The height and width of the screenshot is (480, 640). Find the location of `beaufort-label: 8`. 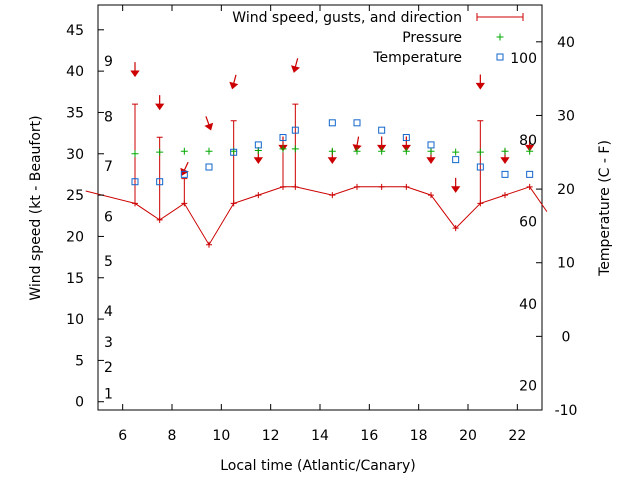

beaufort-label: 8 is located at coordinates (108, 118).